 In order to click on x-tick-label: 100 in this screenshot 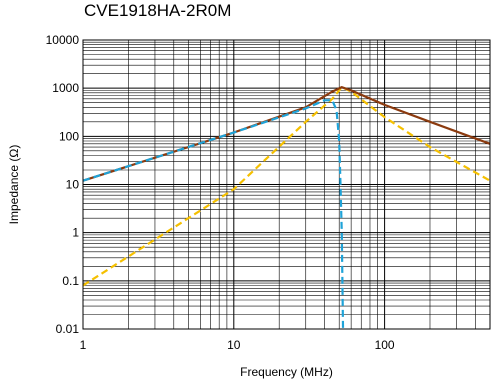, I will do `click(385, 345)`.